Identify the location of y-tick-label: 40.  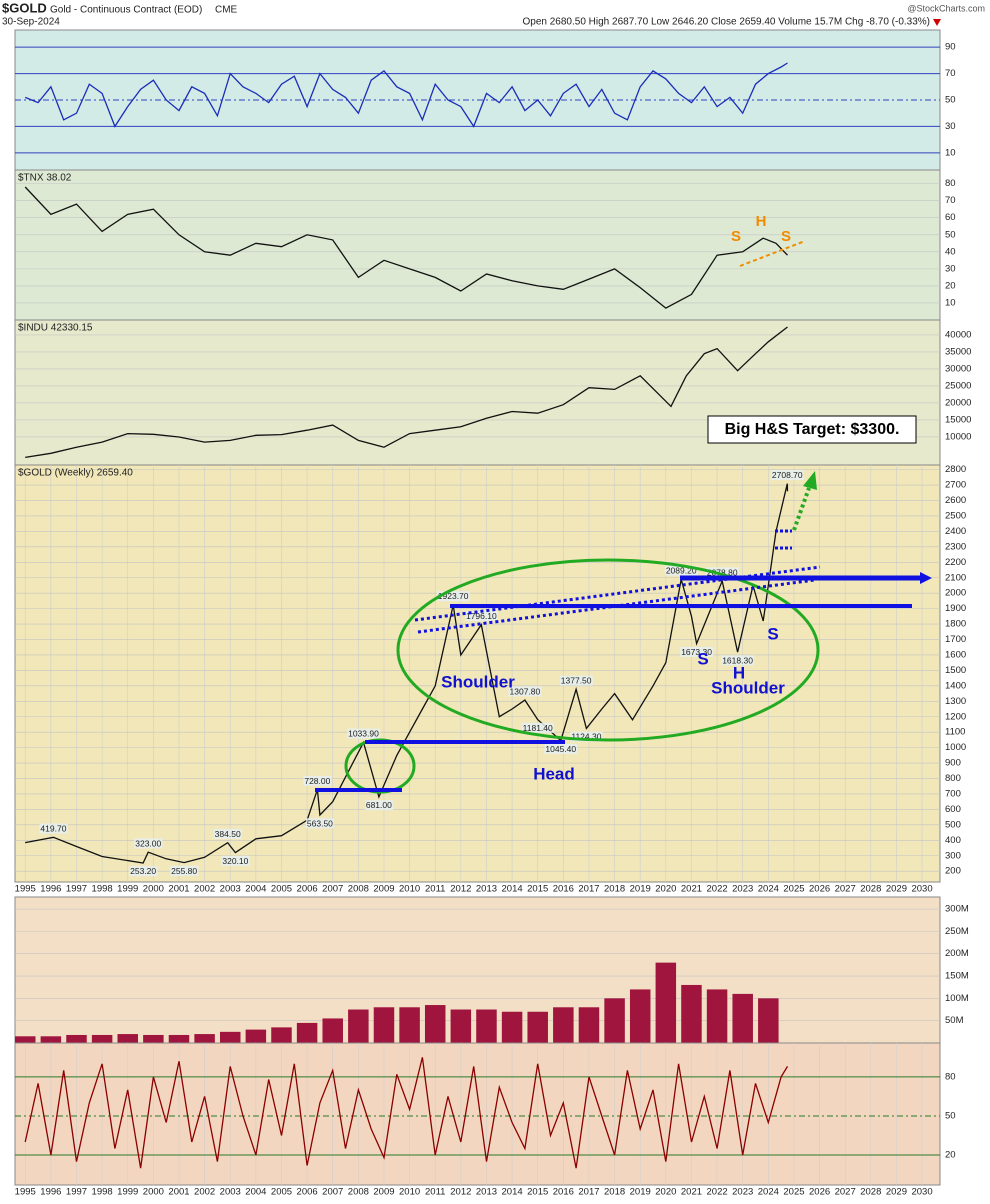
(950, 251).